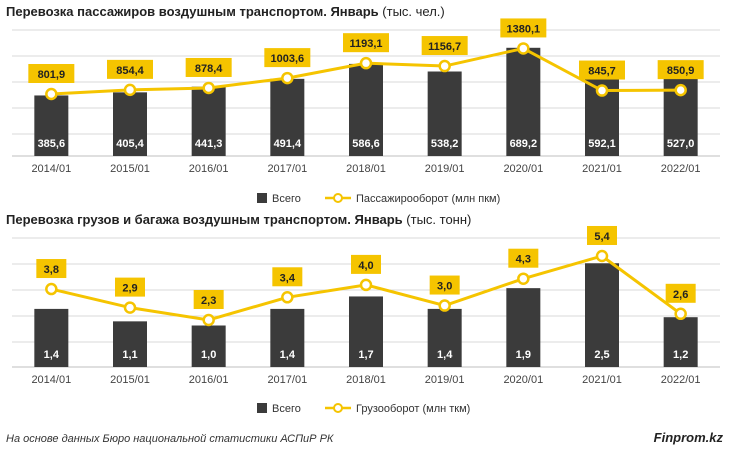 The image size is (731, 451). What do you see at coordinates (524, 144) in the screenshot?
I see `bar-value-label: 689,2` at bounding box center [524, 144].